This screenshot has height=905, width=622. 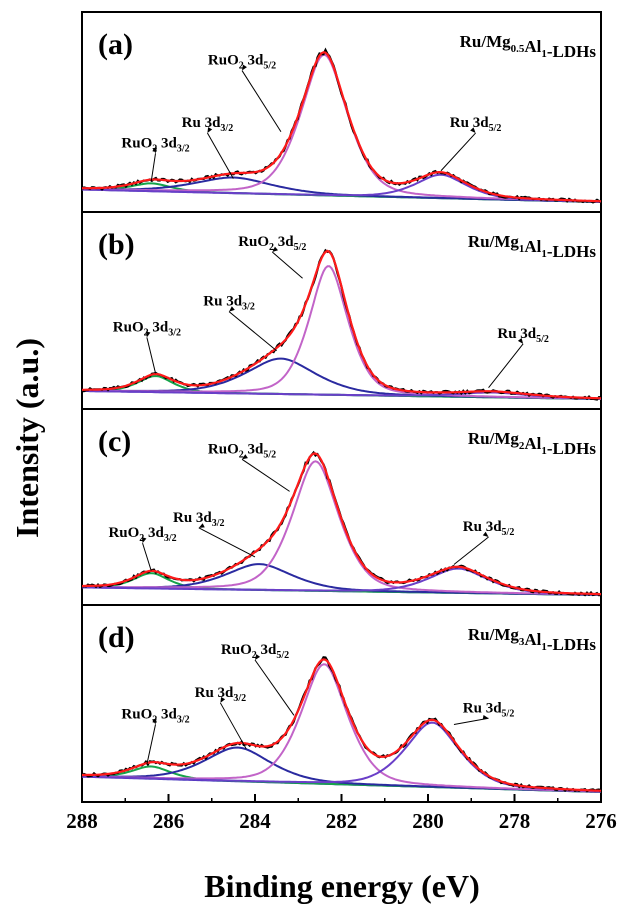 What do you see at coordinates (528, 46) in the screenshot?
I see `sample-label: Ru/Mg0.5Al1-LDHs` at bounding box center [528, 46].